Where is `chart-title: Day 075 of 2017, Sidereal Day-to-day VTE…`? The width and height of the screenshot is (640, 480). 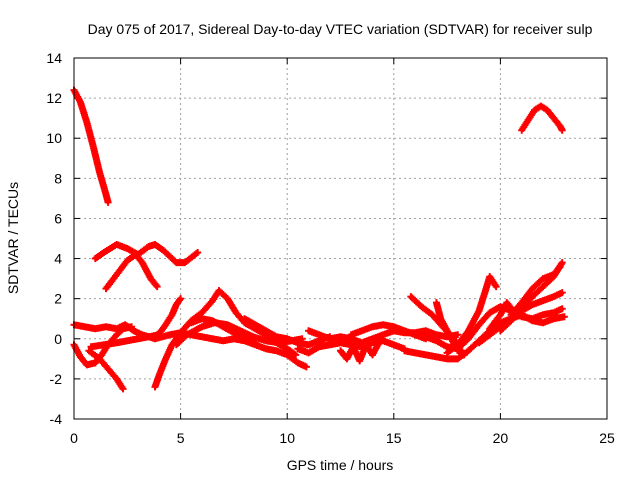
chart-title: Day 075 of 2017, Sidereal Day-to-day VTE… is located at coordinates (340, 29).